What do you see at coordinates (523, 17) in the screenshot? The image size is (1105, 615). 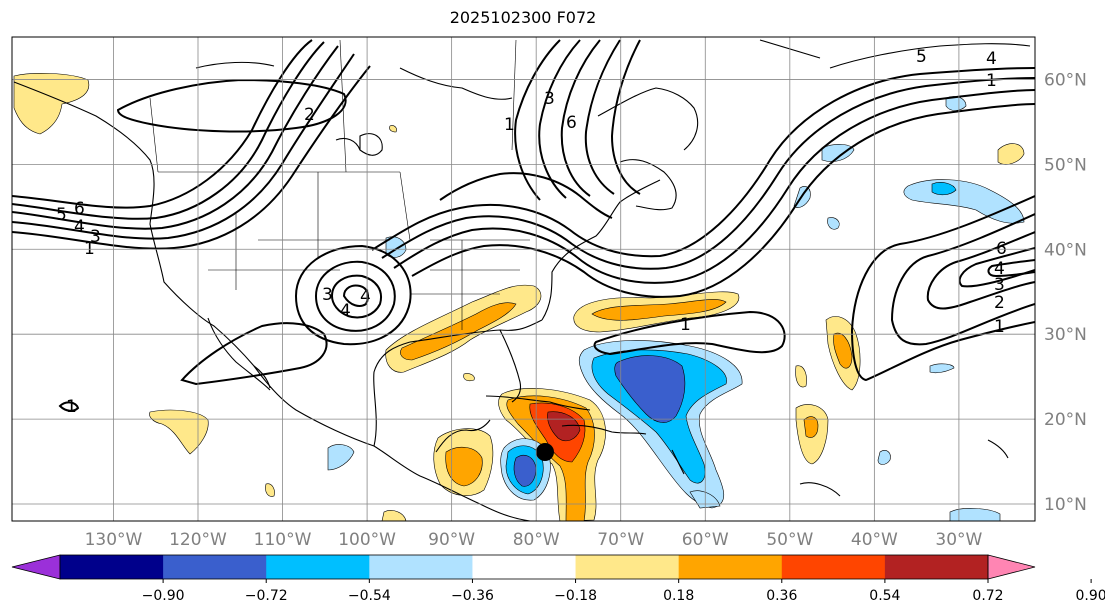 I see `map-title: 2025102300 F072` at bounding box center [523, 17].